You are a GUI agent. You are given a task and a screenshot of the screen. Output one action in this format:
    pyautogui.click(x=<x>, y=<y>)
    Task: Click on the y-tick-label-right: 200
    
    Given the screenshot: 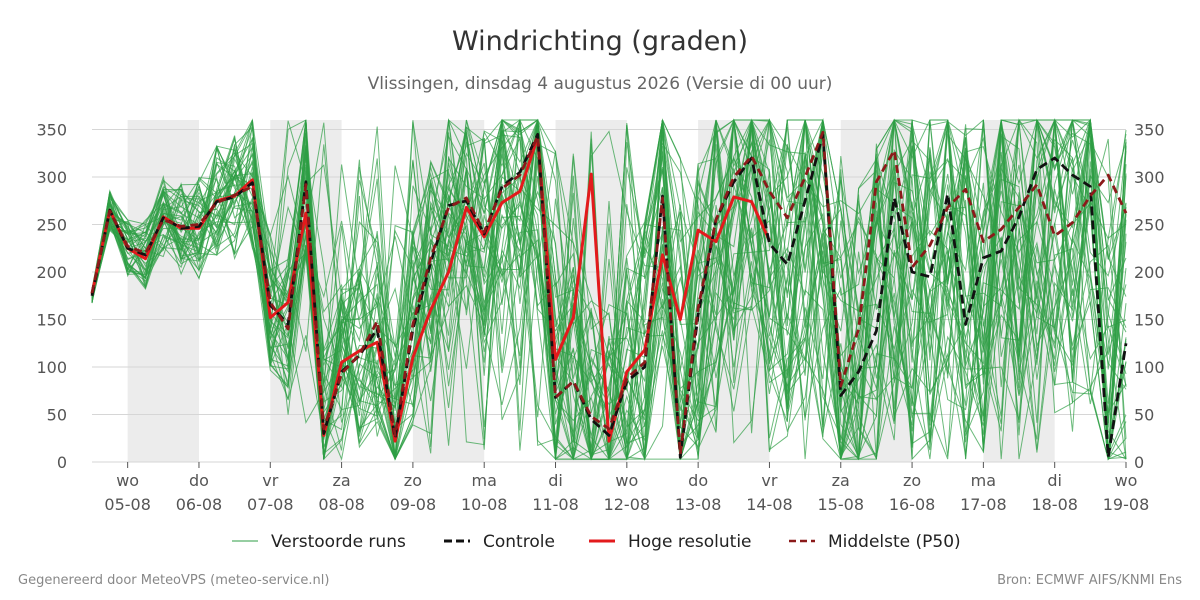 What is the action you would take?
    pyautogui.click(x=1149, y=272)
    